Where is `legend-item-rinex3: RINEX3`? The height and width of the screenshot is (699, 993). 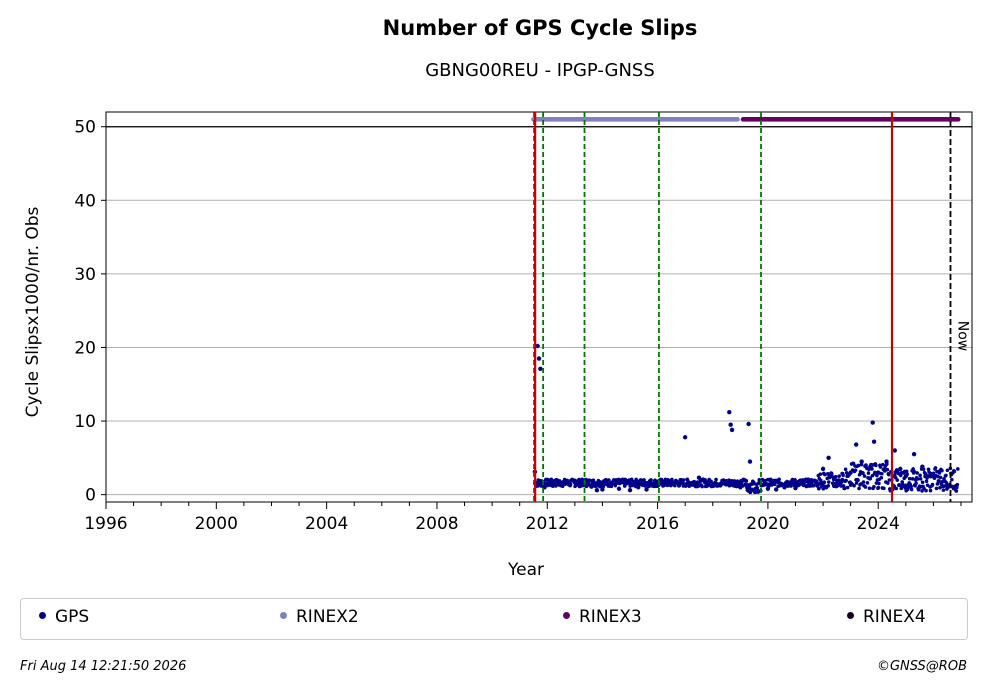 legend-item-rinex3: RINEX3 is located at coordinates (602, 617).